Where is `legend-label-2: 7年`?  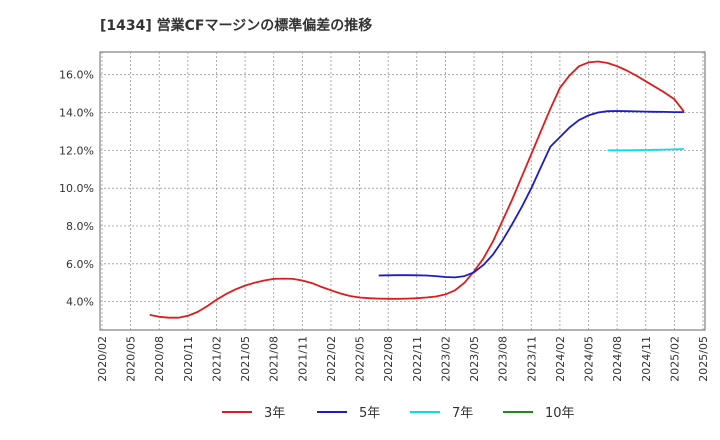 legend-label-2: 7年 is located at coordinates (462, 413).